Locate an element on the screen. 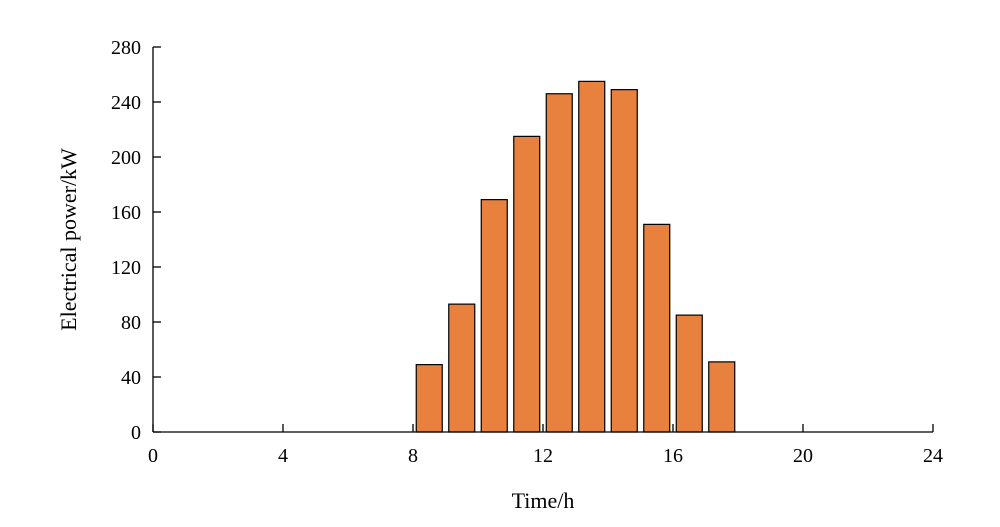 Image resolution: width=1000 pixels, height=527 pixels. x-tick-label-20: 20 is located at coordinates (803, 456).